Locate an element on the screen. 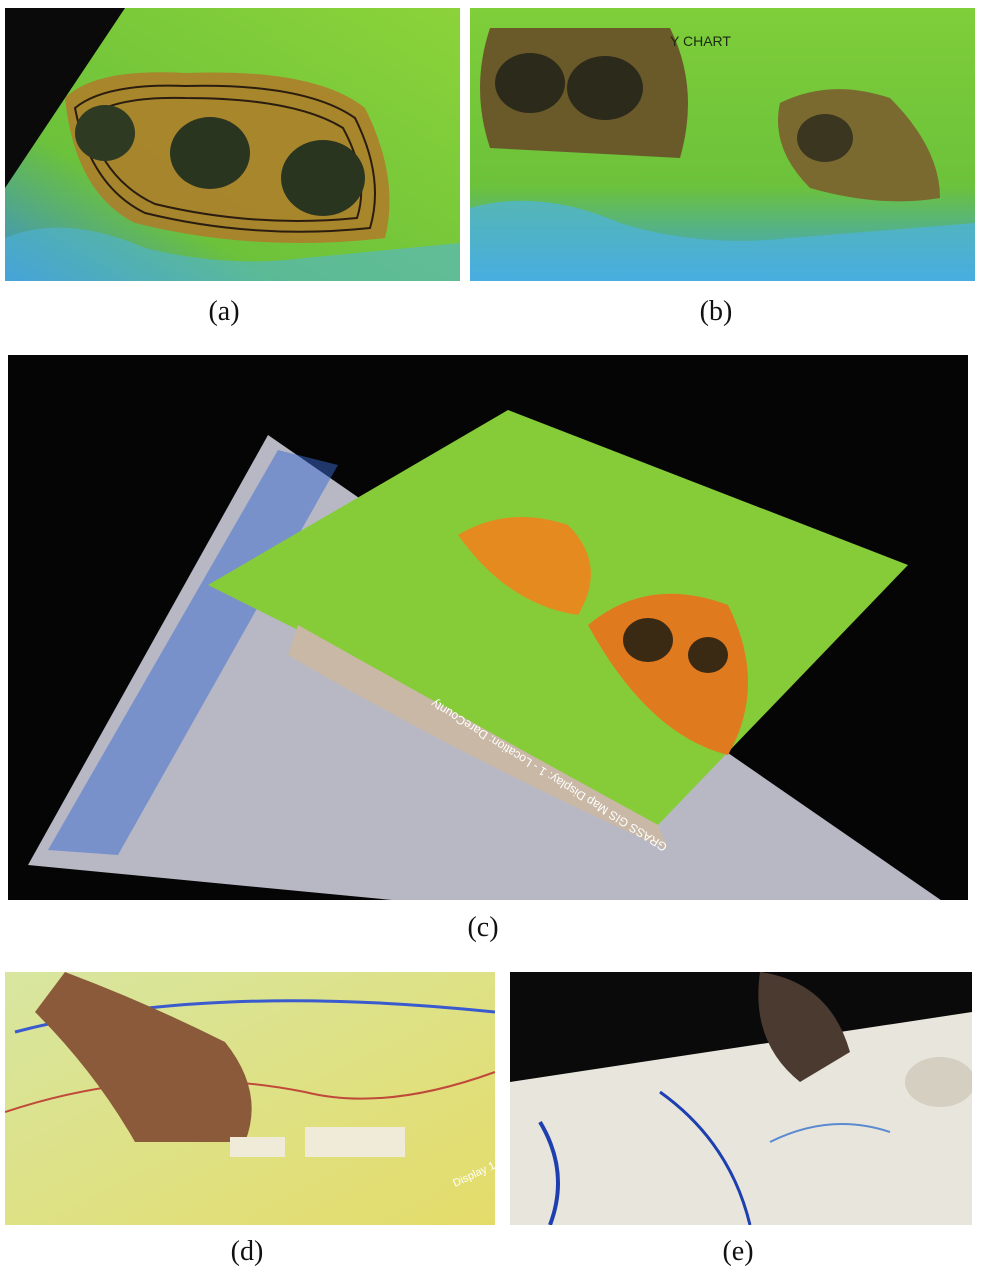 Image resolution: width=992 pixels, height=1277 pixels. caption-a: (a) is located at coordinates (224, 311).